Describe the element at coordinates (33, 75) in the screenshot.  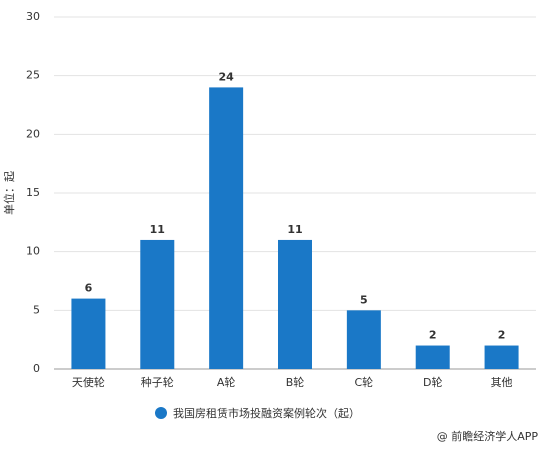
I see `y-tick-label: 25` at that location.